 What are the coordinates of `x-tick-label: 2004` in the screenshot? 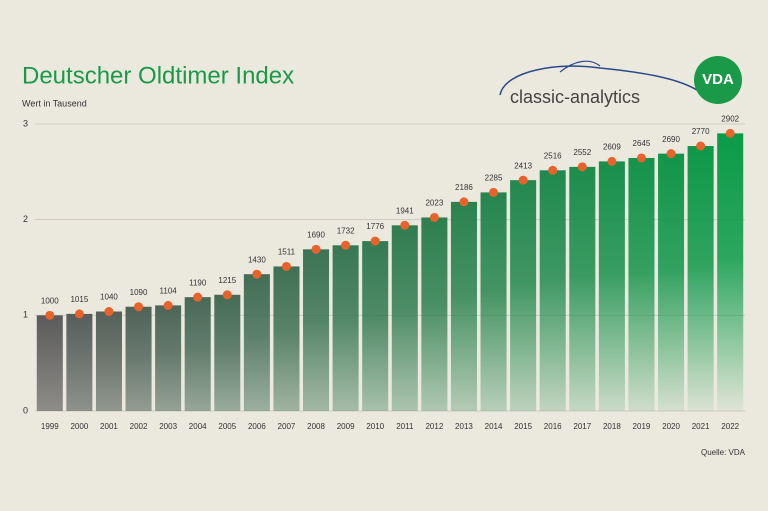 It's located at (198, 426).